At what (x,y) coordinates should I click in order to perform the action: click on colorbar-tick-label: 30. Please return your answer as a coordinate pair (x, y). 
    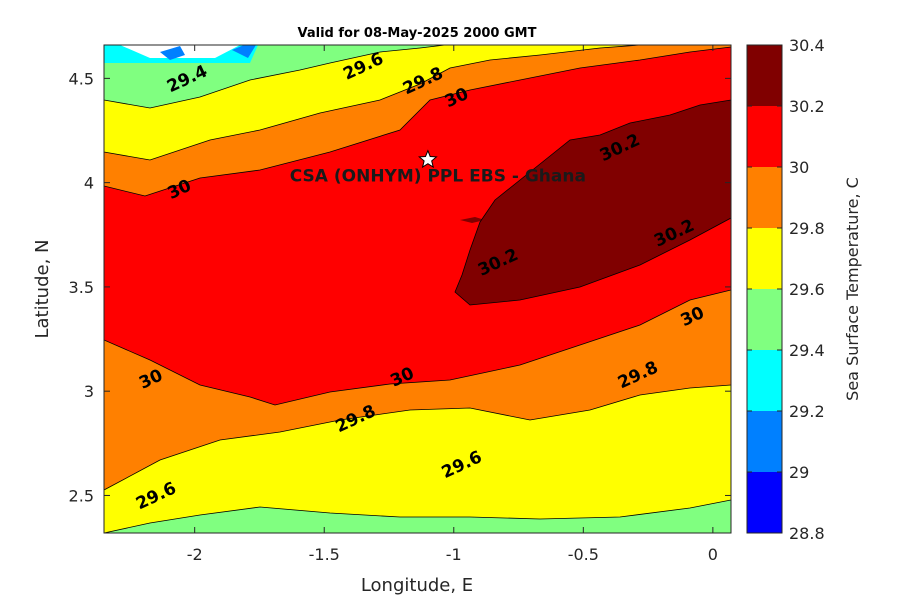
    Looking at the image, I should click on (799, 167).